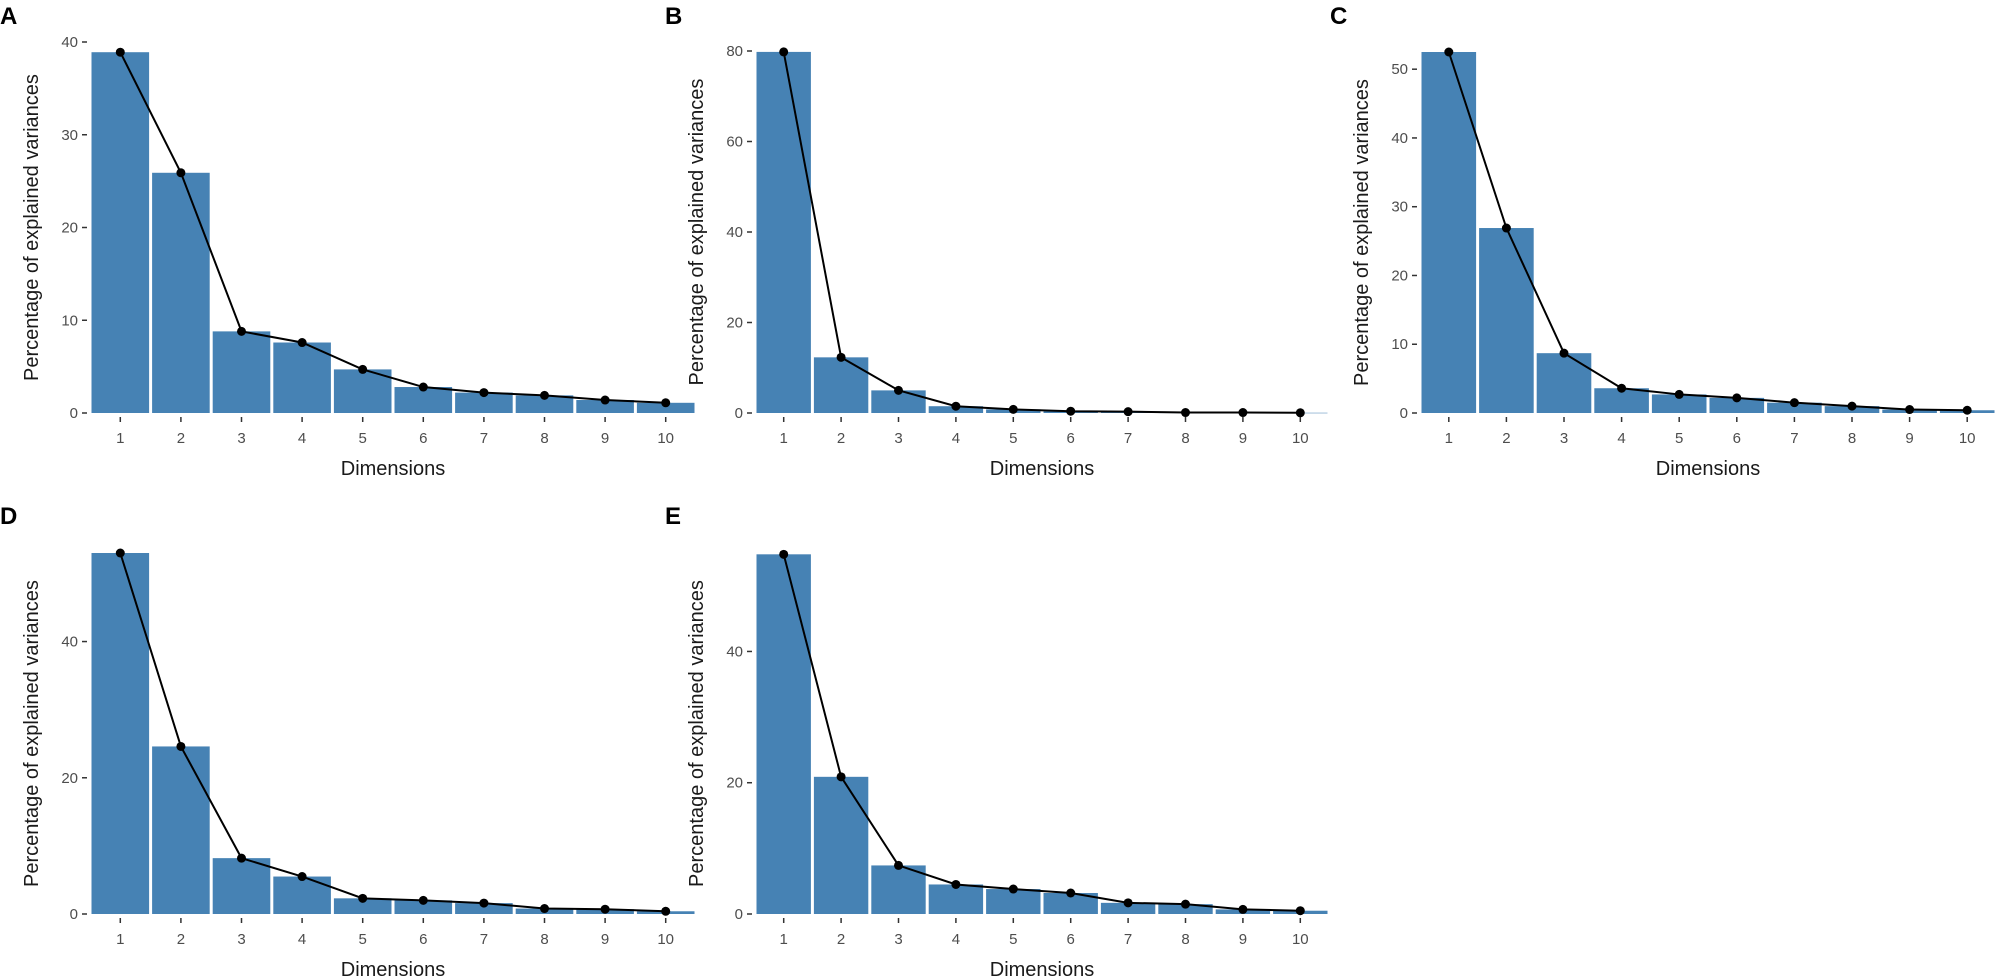 The width and height of the screenshot is (1996, 980). I want to click on panel-b-xtick-label: 5, so click(1013, 438).